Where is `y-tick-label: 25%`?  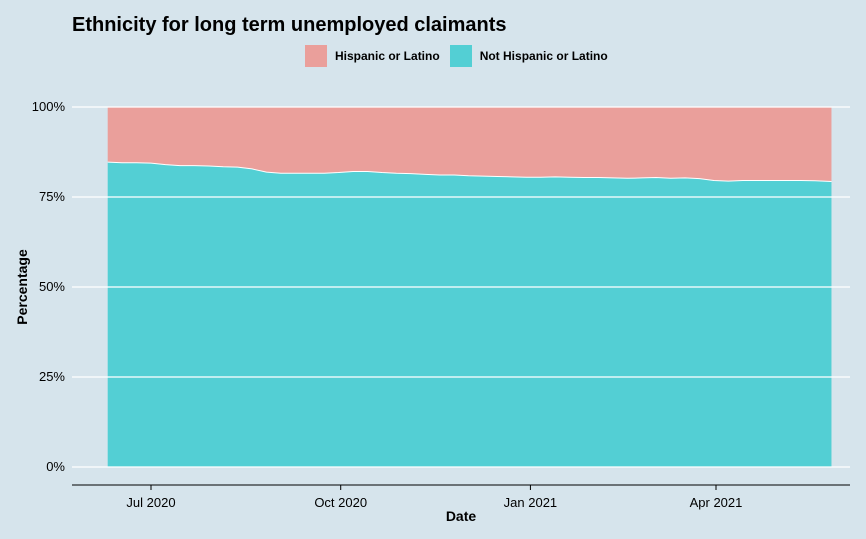
y-tick-label: 25% is located at coordinates (52, 376).